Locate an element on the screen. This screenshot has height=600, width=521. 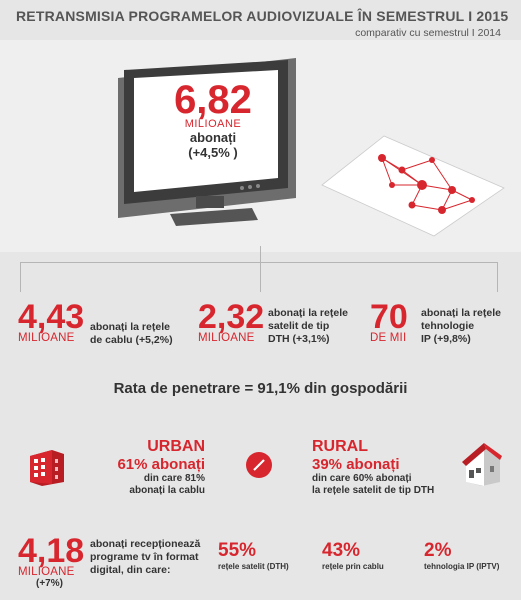
stat-cable: 4,43 MILIOANE is located at coordinates (51, 321).